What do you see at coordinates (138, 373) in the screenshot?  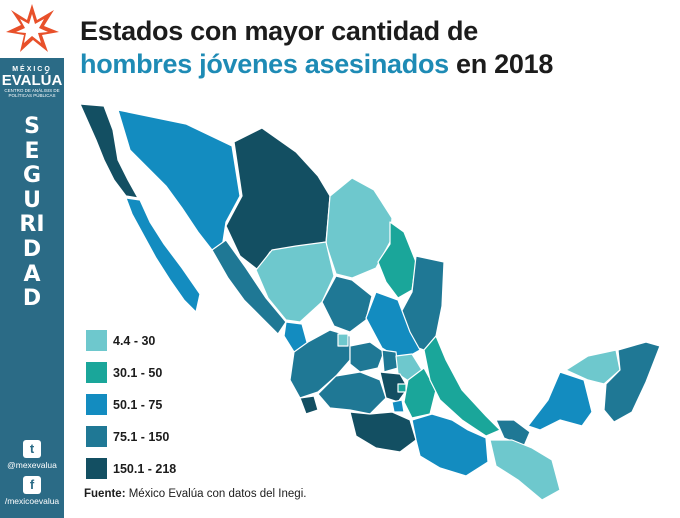 I see `legend-label: 30.1 - 50` at bounding box center [138, 373].